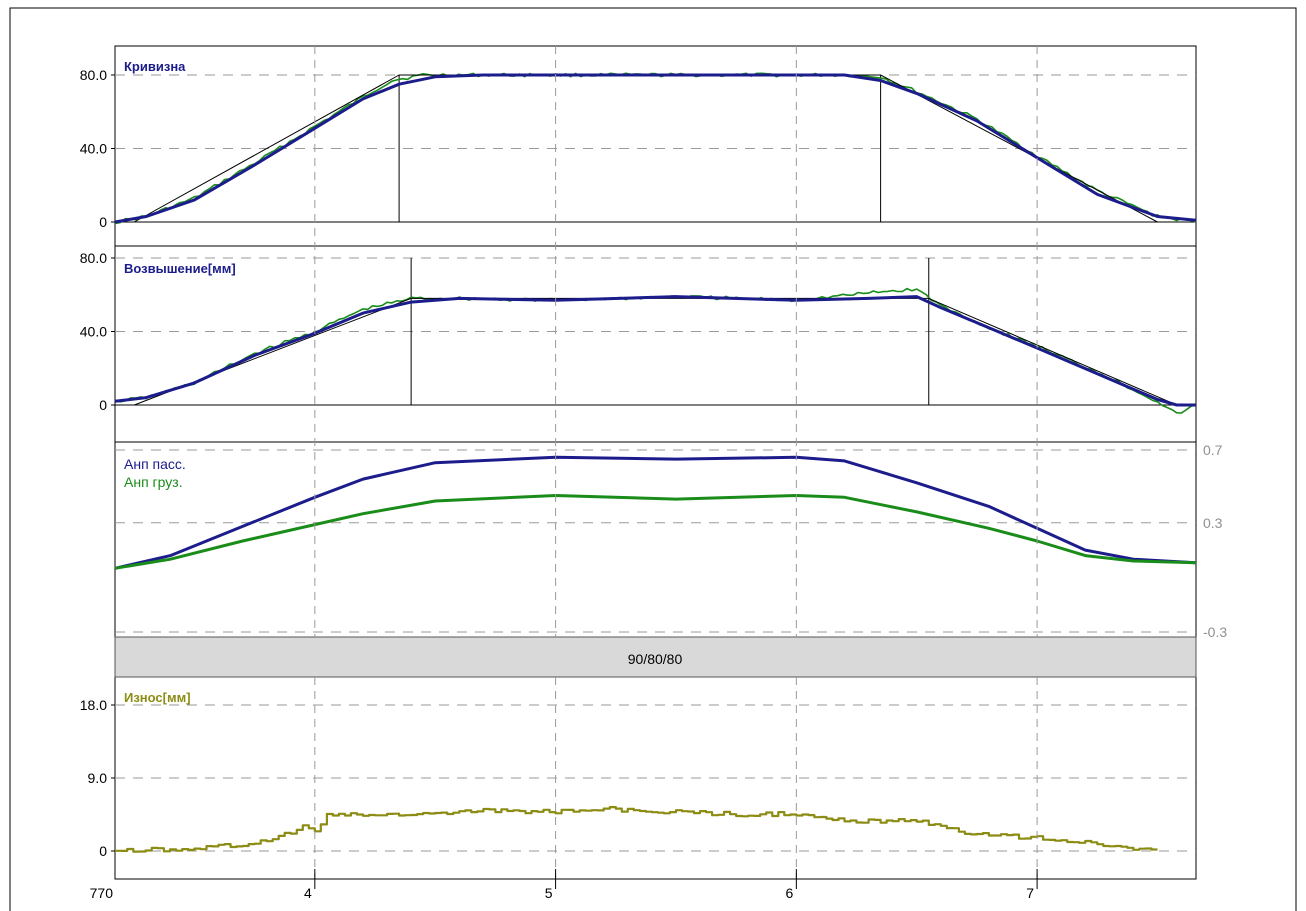 This screenshot has width=1306, height=911. What do you see at coordinates (308, 893) in the screenshot?
I see `x-tick-label: 4` at bounding box center [308, 893].